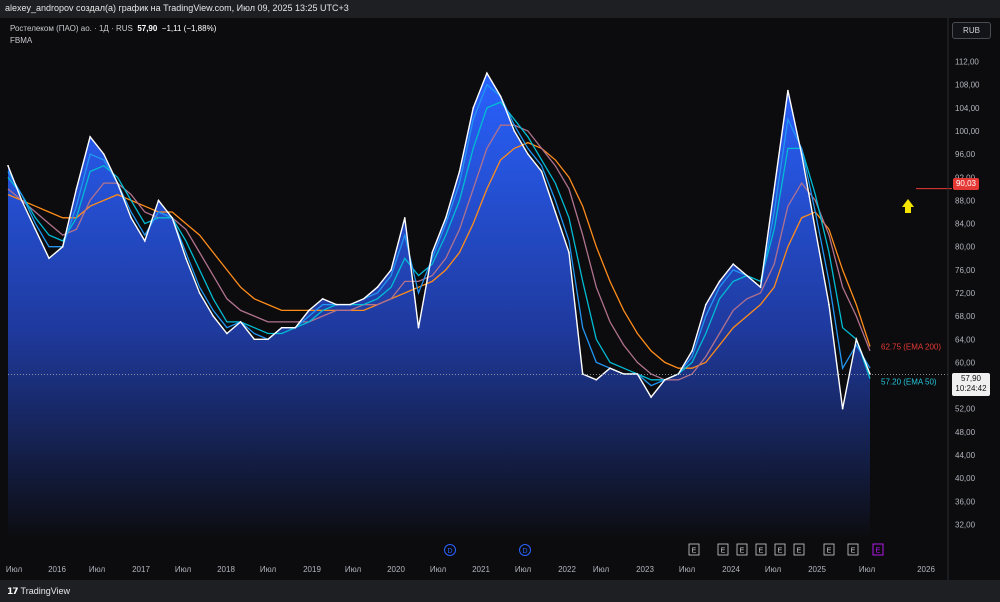 This screenshot has width=1000, height=602. Describe the element at coordinates (396, 569) in the screenshot. I see `x-axis-tick-label: 2020` at that location.